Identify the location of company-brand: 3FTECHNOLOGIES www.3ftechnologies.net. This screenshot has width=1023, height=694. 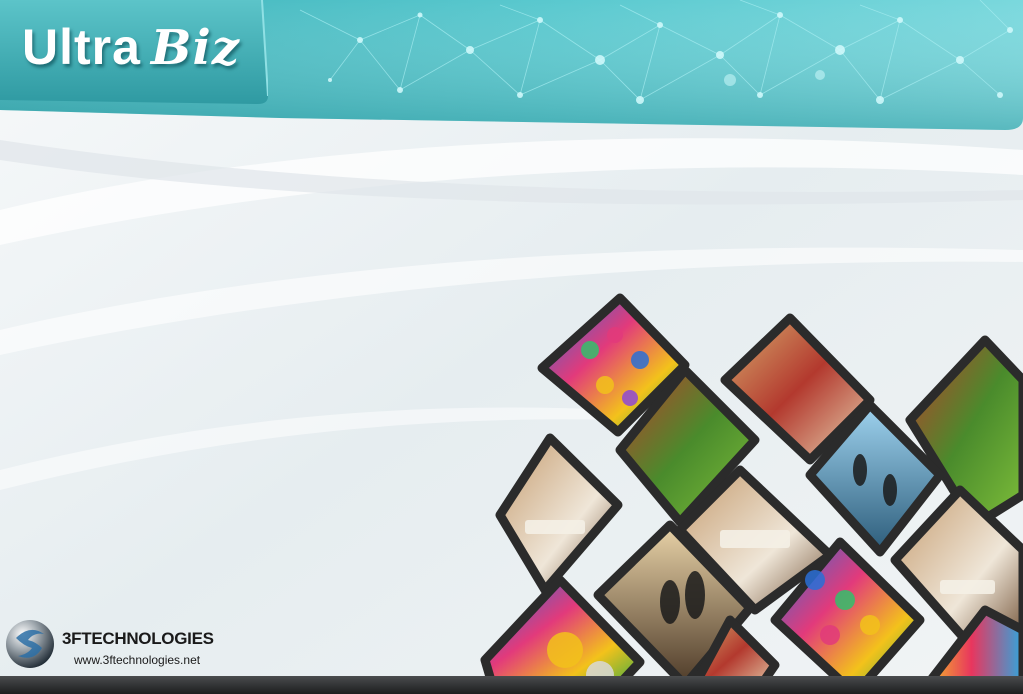
(129, 646).